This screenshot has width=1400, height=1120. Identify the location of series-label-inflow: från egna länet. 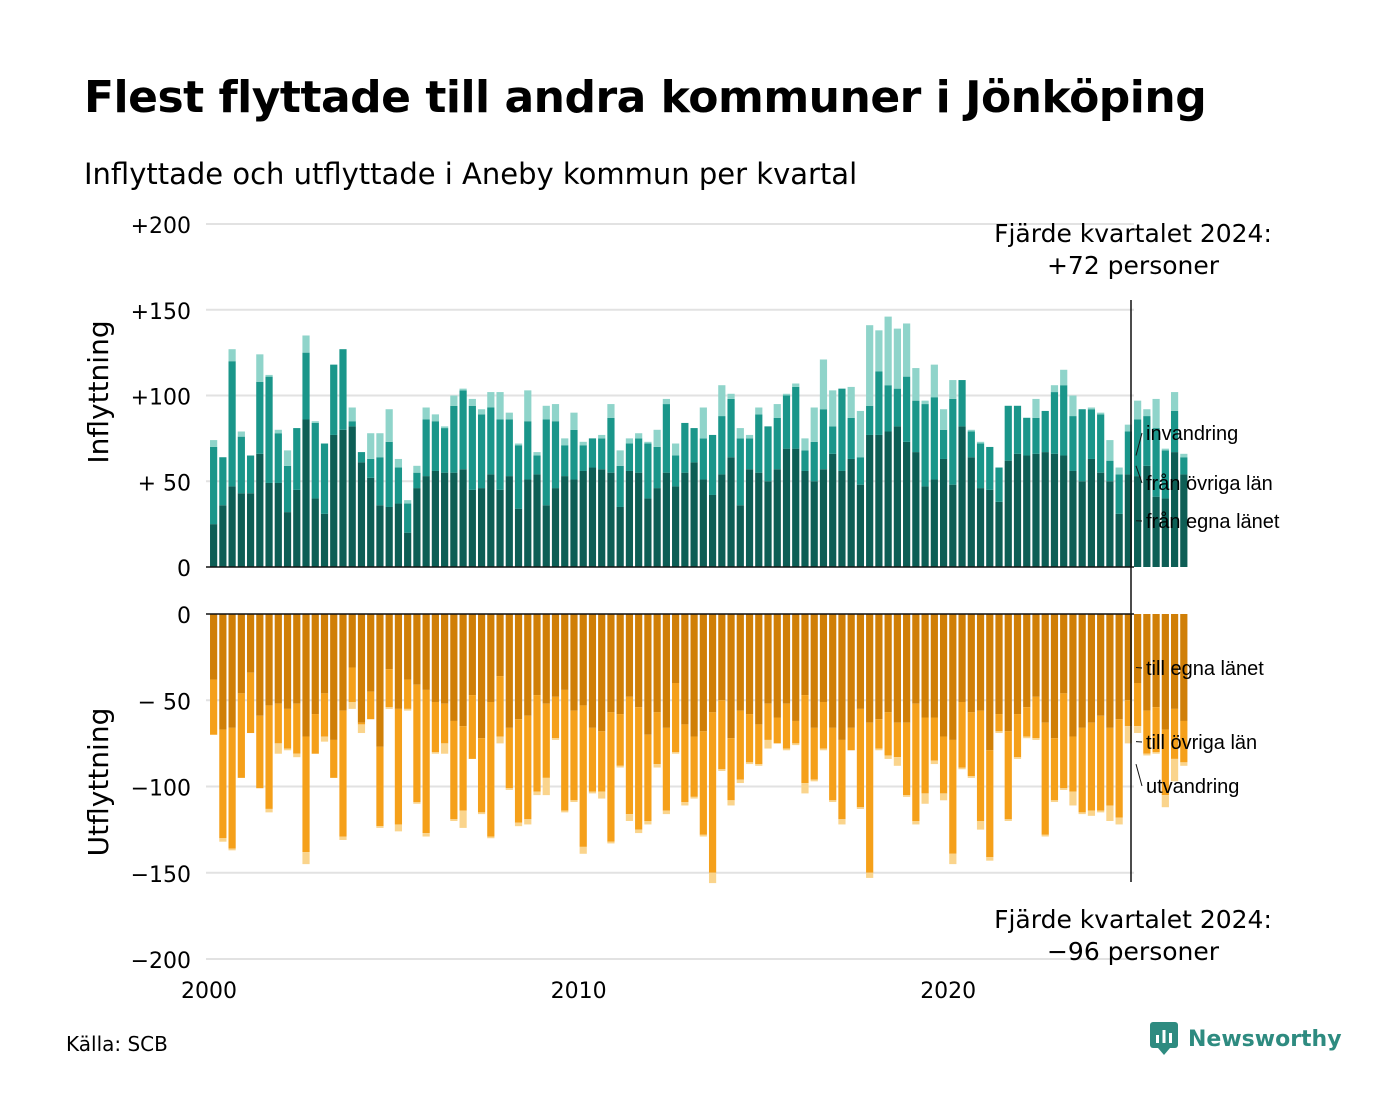
(1213, 522).